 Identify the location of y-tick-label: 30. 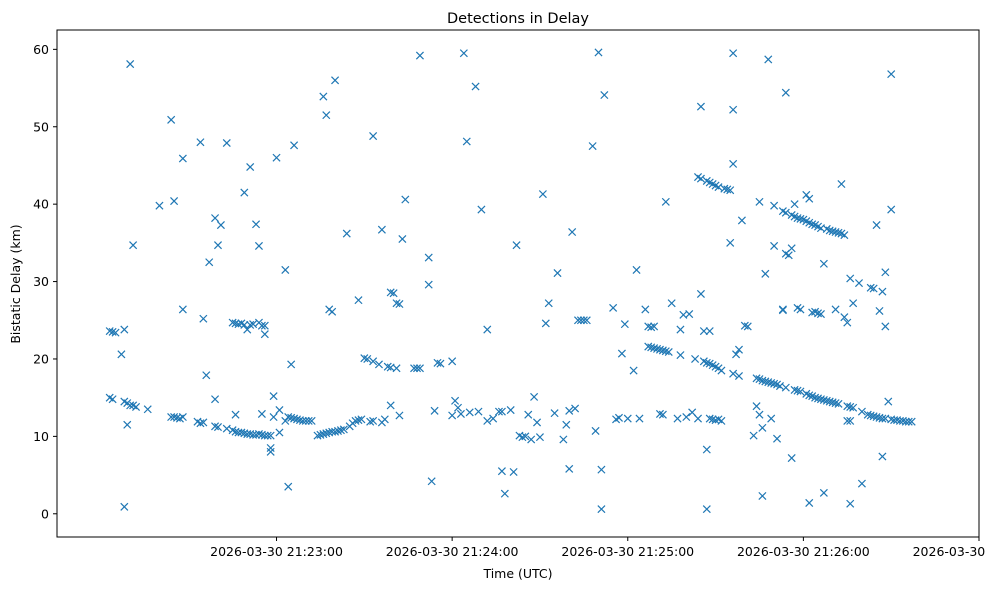
(41, 281).